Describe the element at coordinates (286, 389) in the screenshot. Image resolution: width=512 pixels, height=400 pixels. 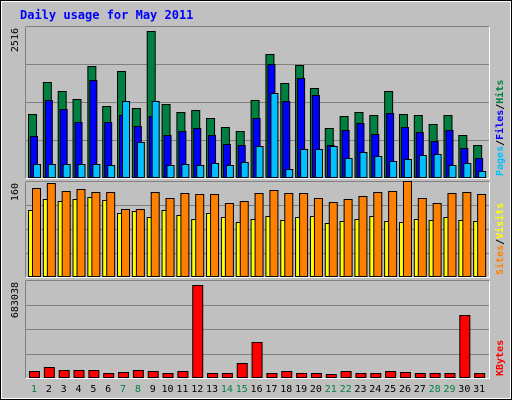
I see `x-tick-label-day-18: 18` at that location.